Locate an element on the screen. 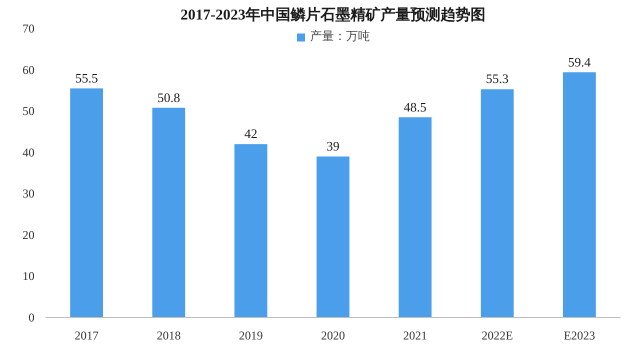  y-tick-label: 20 is located at coordinates (28, 235).